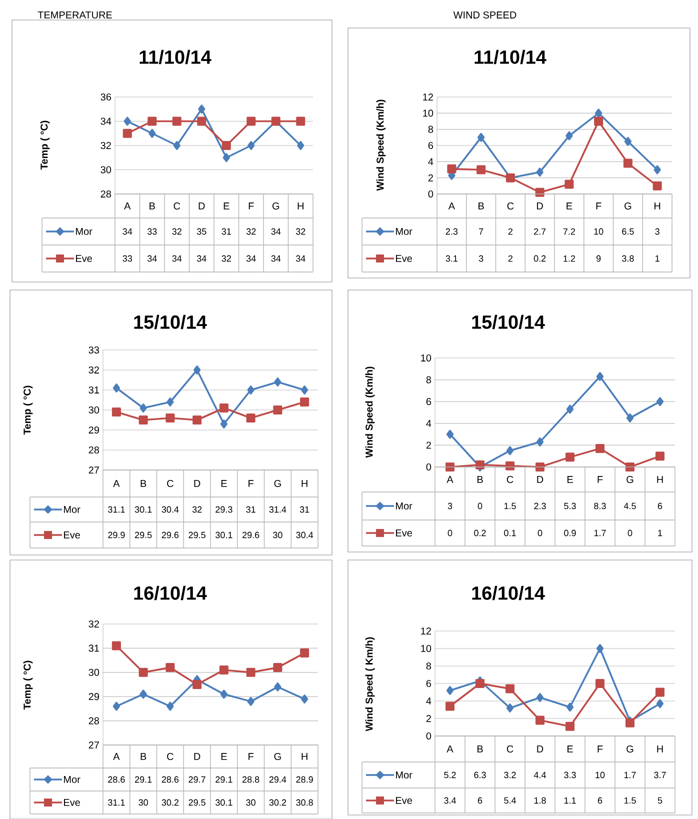  I want to click on y-tick-label: 27, so click(93, 470).